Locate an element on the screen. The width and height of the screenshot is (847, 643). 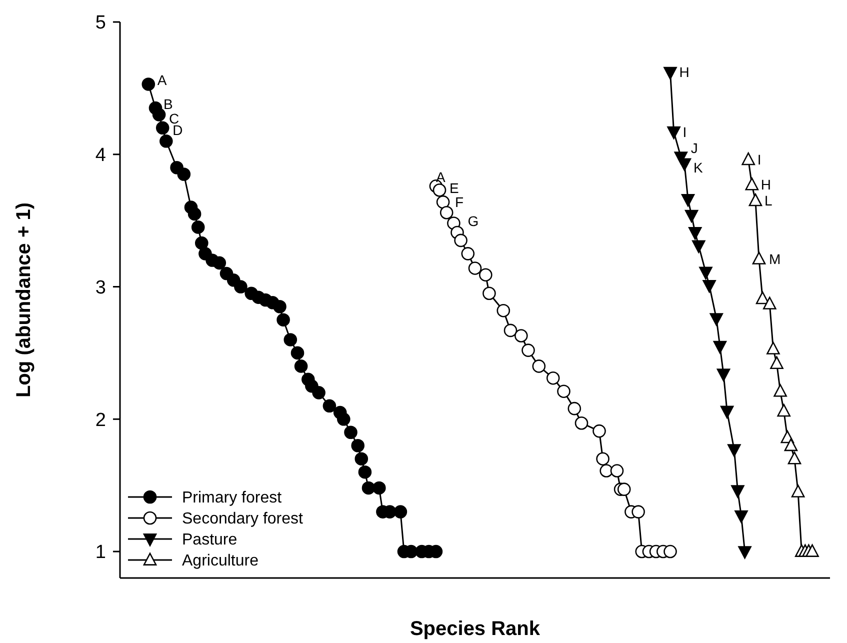
annotation: L is located at coordinates (768, 200).